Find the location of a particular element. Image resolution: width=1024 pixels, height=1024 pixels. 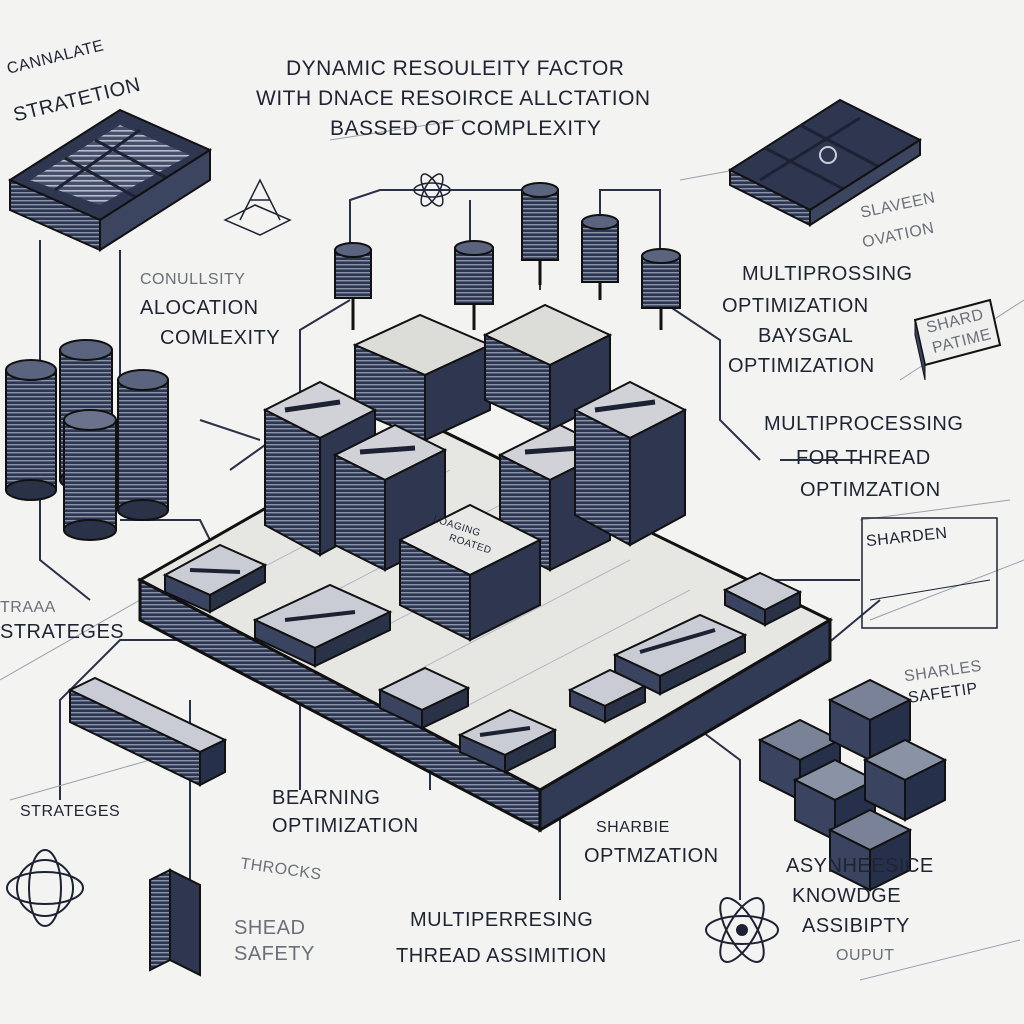

label-shead-1: SHEAD is located at coordinates (270, 928).